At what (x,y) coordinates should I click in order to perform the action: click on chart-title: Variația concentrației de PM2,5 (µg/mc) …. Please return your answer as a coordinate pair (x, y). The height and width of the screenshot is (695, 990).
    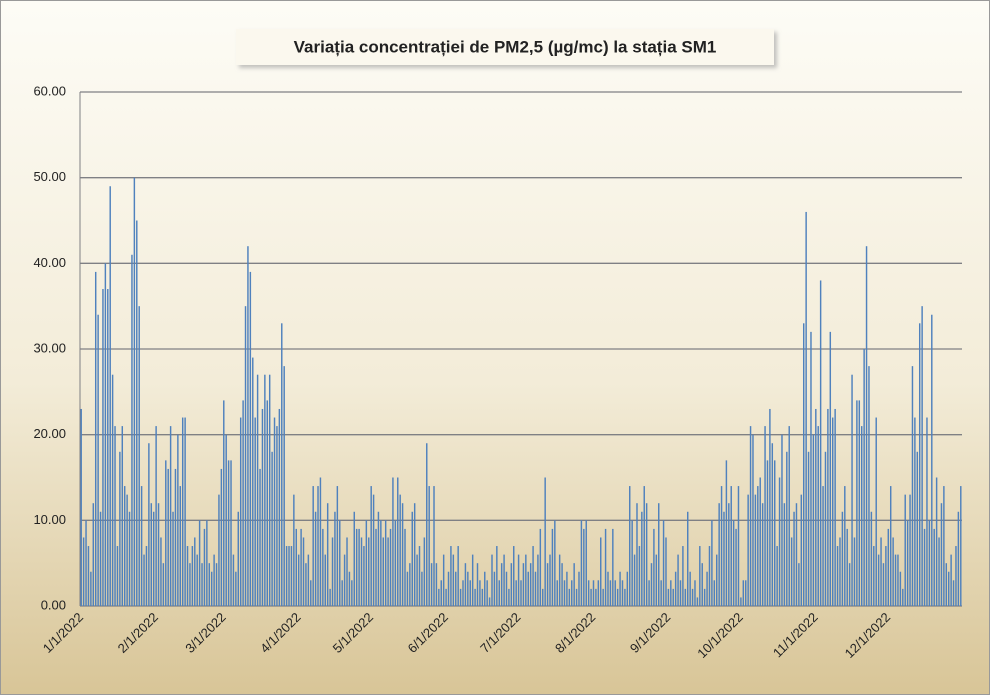
    Looking at the image, I should click on (505, 46).